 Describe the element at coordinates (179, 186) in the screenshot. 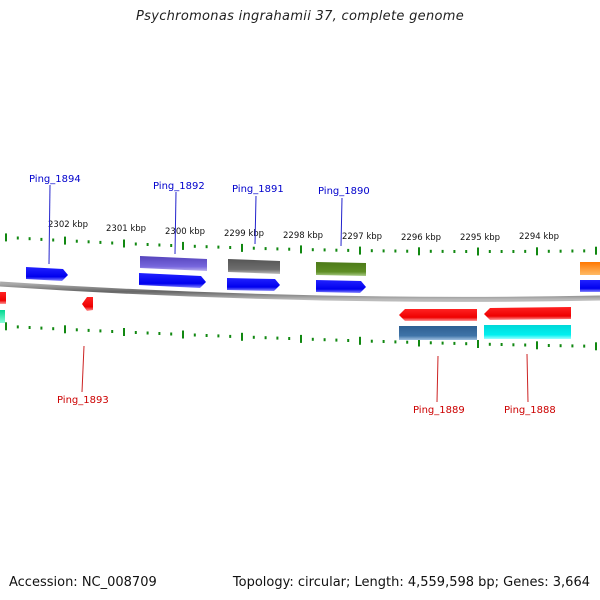

I see `gene-label-ping-1892: Ping_1892` at that location.